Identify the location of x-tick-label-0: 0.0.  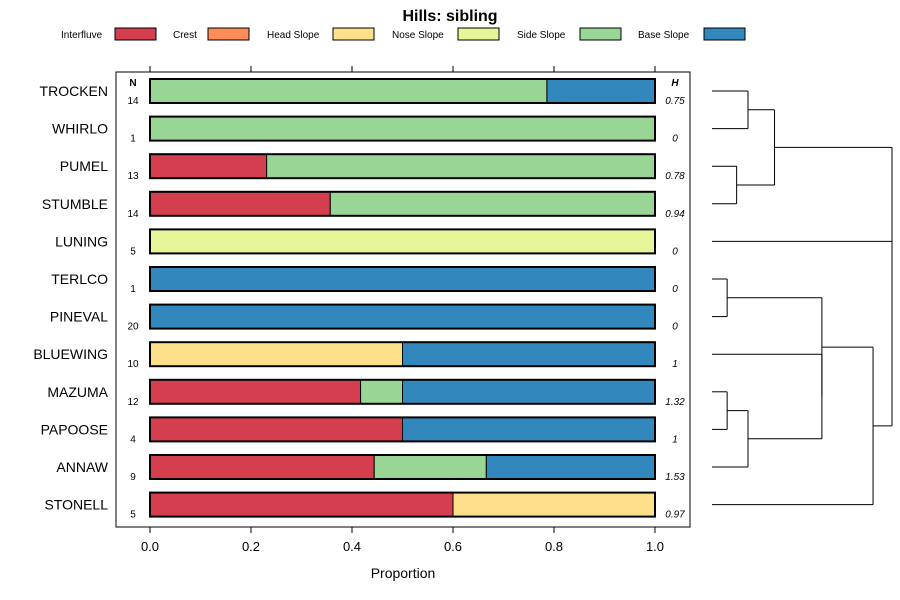
(150, 546).